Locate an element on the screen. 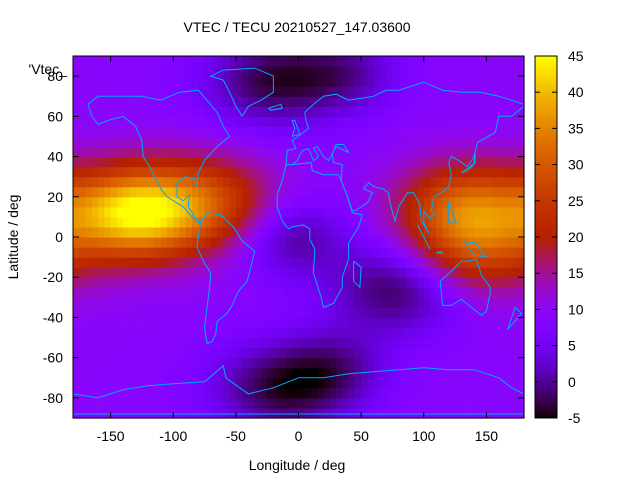 The image size is (640, 480). y-axis-label: Latitude / deg is located at coordinates (13, 237).